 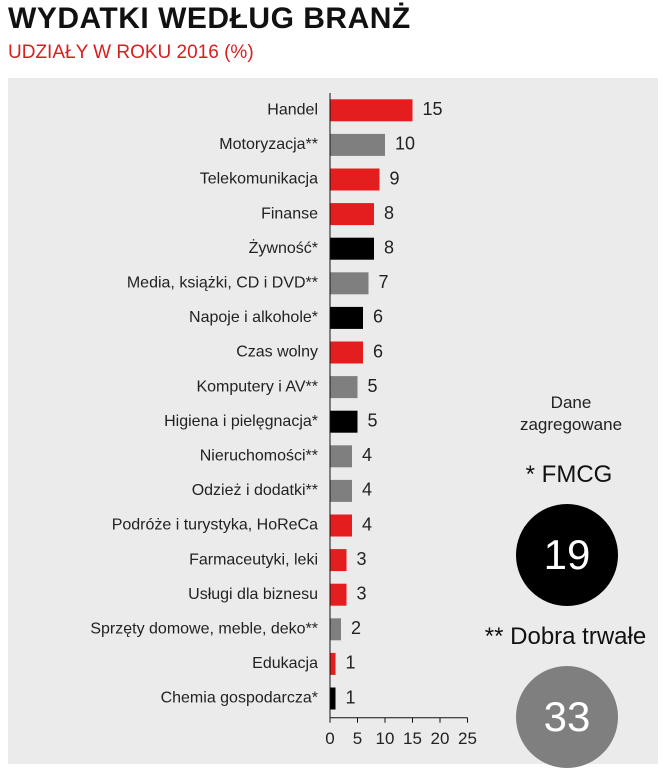 I want to click on category-label: Czas wolny, so click(x=277, y=352).